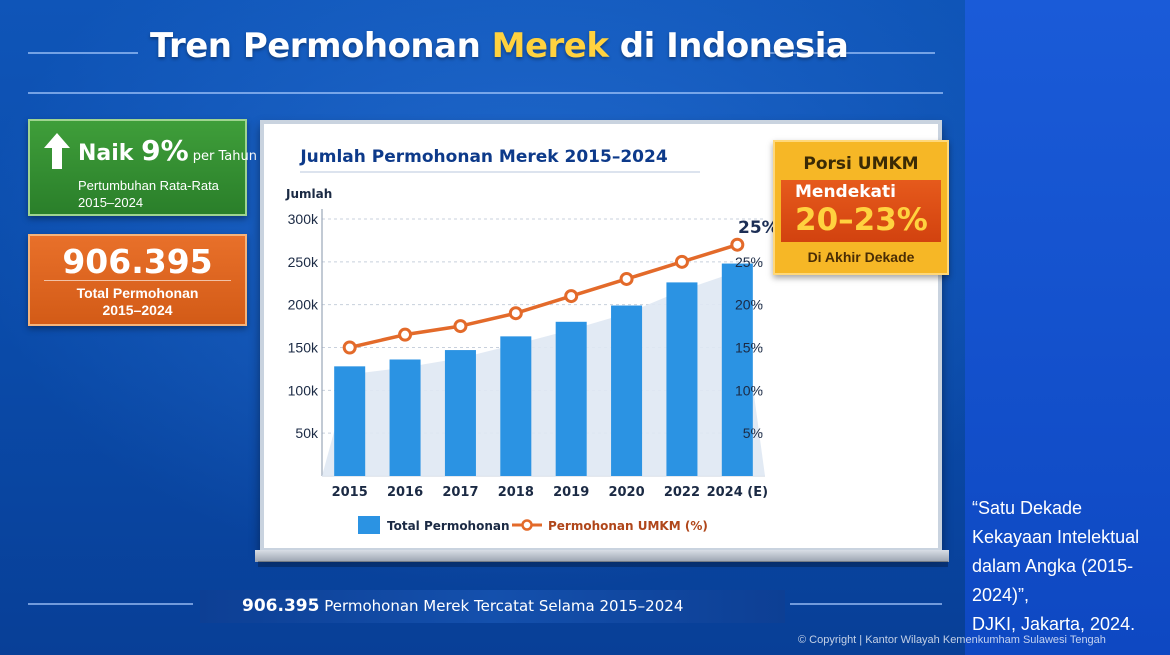 This screenshot has width=1170, height=655. Describe the element at coordinates (1027, 508) in the screenshot. I see `quote-line1: “Satu Dekade` at that location.